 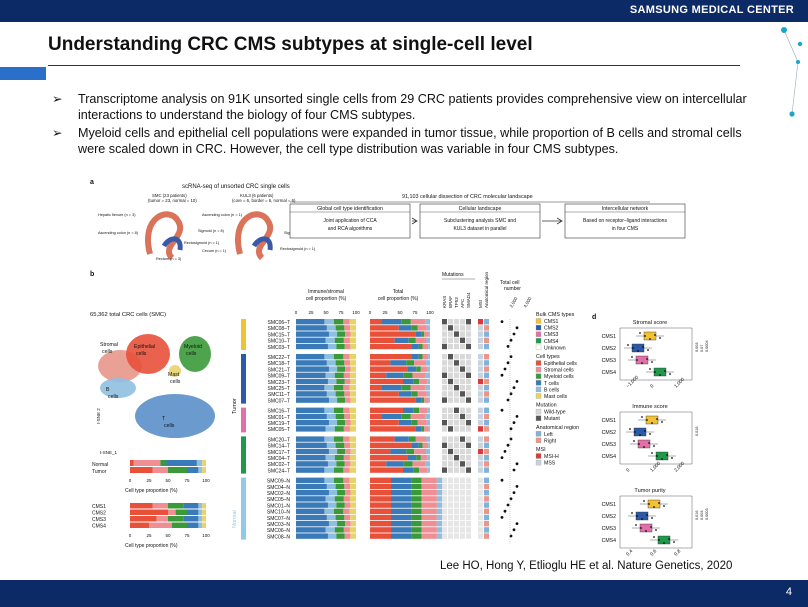 I want to click on p-value-label: 0.0004, so click(x=707, y=346).